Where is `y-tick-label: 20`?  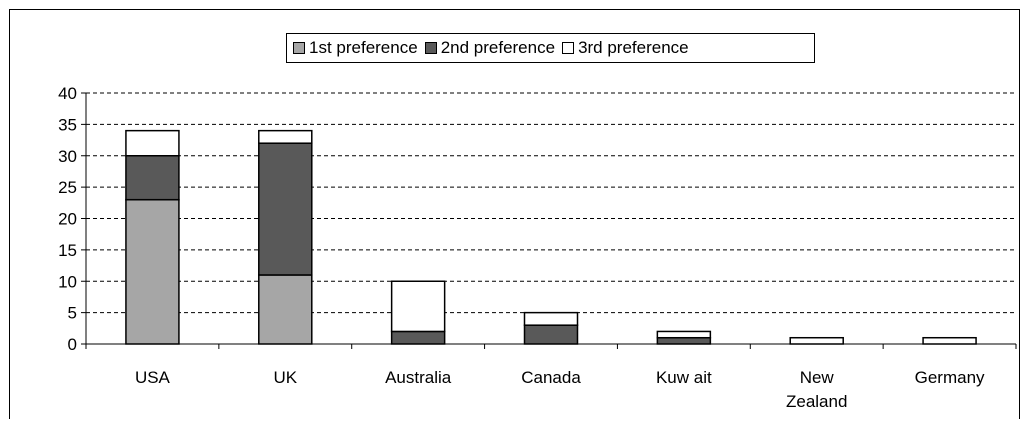
y-tick-label: 20 is located at coordinates (67, 219).